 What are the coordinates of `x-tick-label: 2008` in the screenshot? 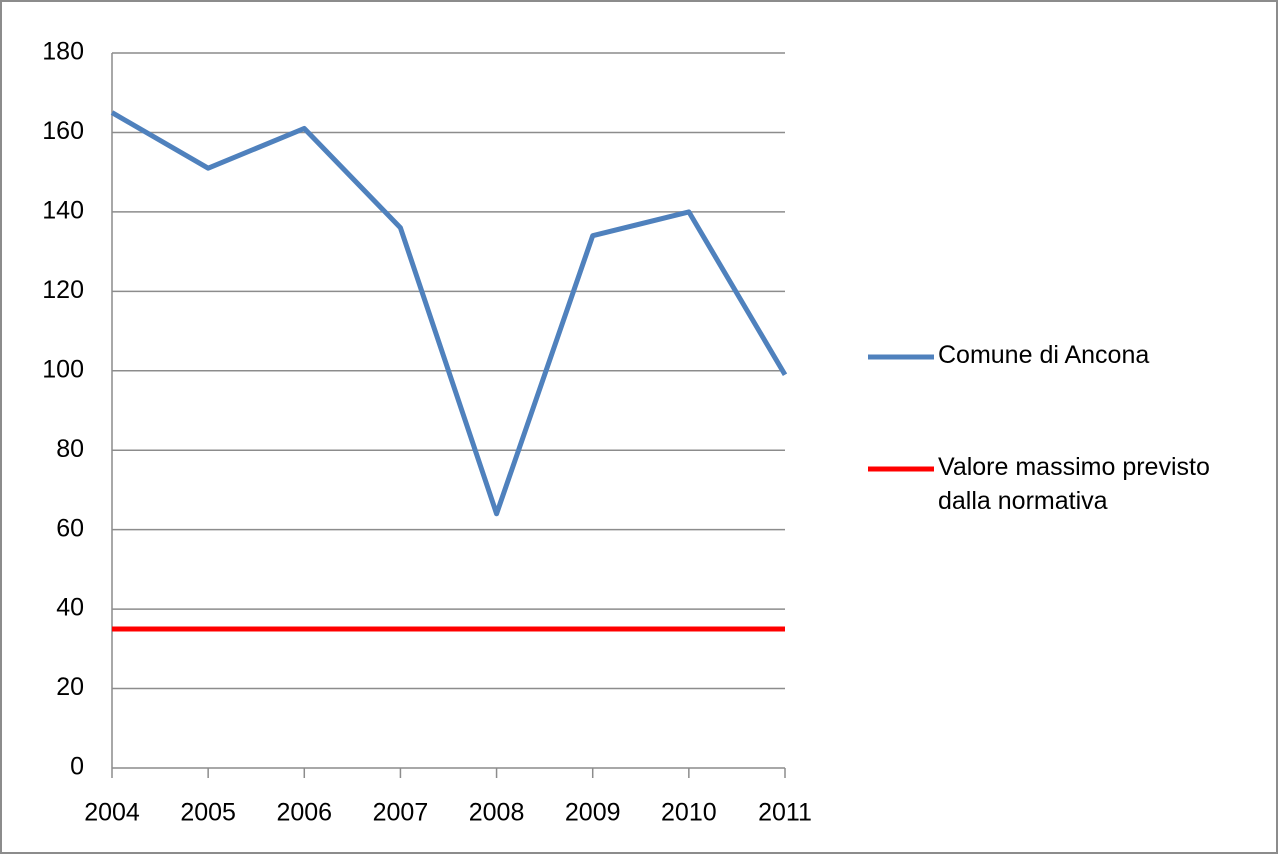 It's located at (497, 813).